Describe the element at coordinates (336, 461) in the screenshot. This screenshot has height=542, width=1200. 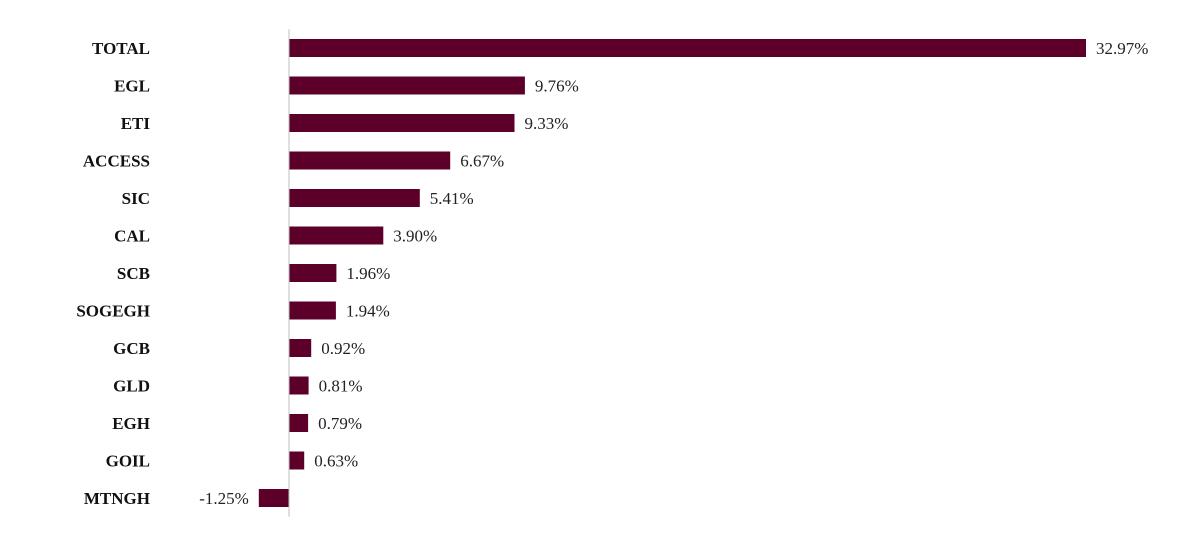
I see `value-label-goil: 0.63%` at that location.